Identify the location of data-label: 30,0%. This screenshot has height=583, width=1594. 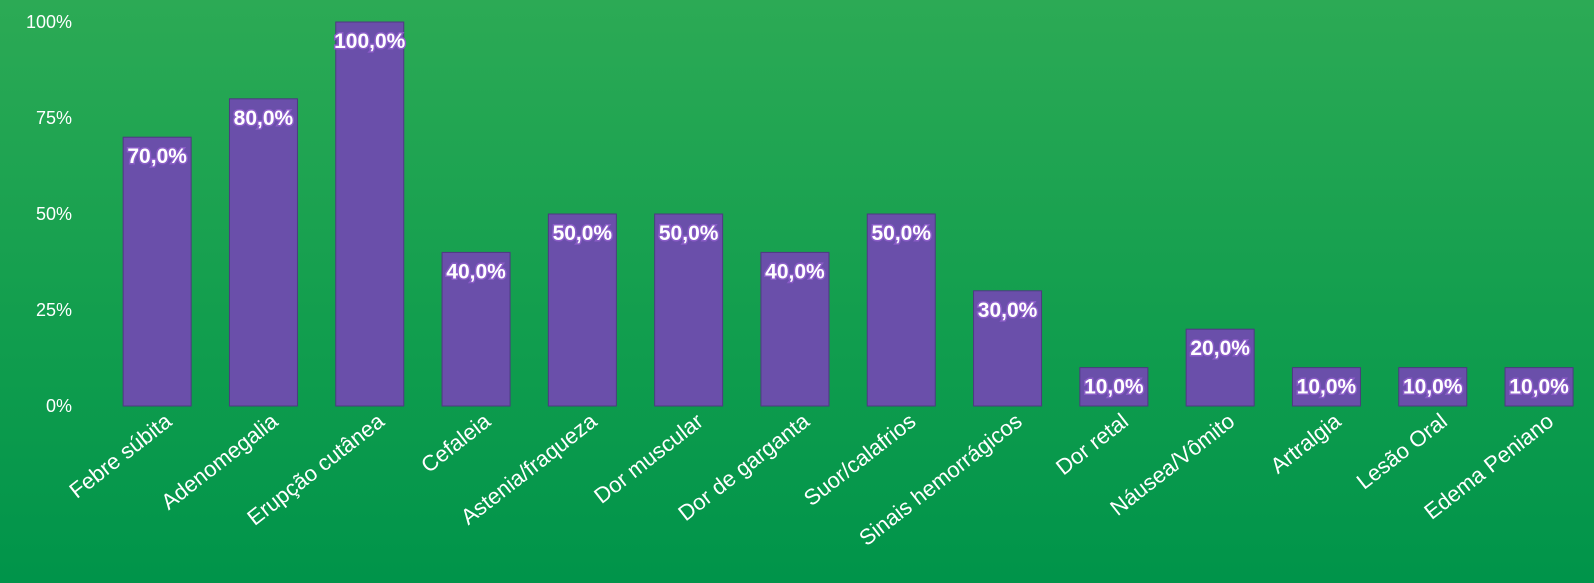
(1008, 310).